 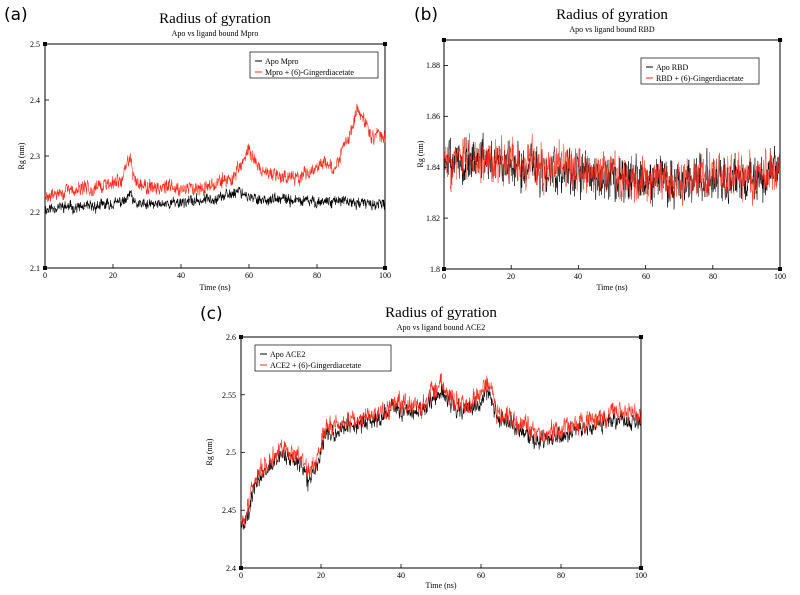 What do you see at coordinates (316, 365) in the screenshot?
I see `legend-label-ace2-ligand: ACE2 + (6)-Gingerdiacetate` at bounding box center [316, 365].